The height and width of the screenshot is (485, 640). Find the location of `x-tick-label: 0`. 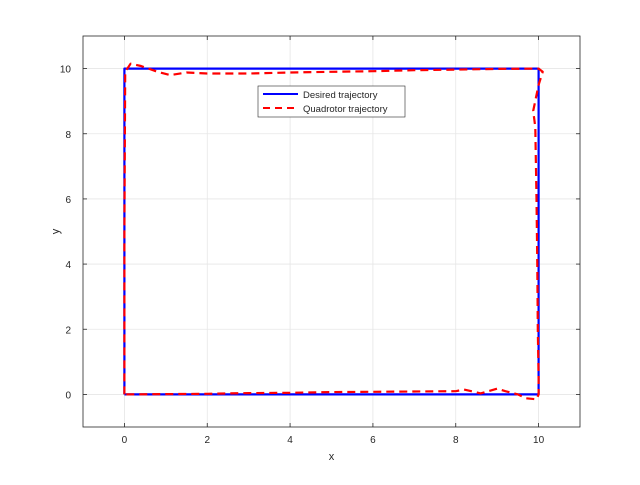

x-tick-label: 0 is located at coordinates (125, 440).